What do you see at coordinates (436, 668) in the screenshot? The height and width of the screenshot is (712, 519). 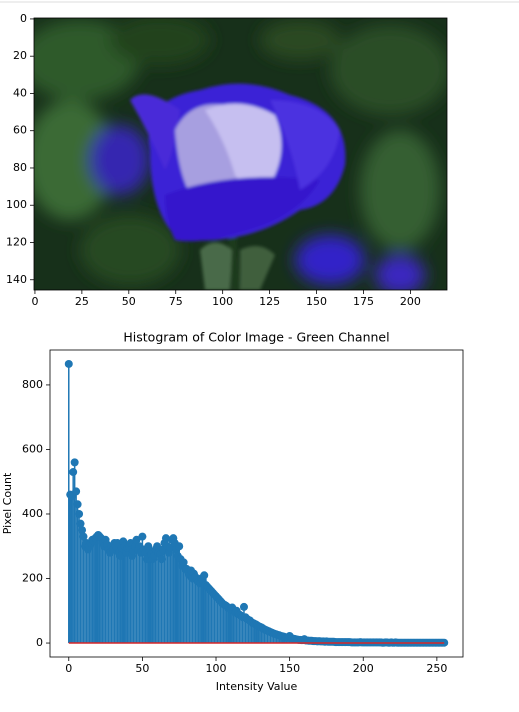 I see `x-tick-label: 250` at bounding box center [436, 668].